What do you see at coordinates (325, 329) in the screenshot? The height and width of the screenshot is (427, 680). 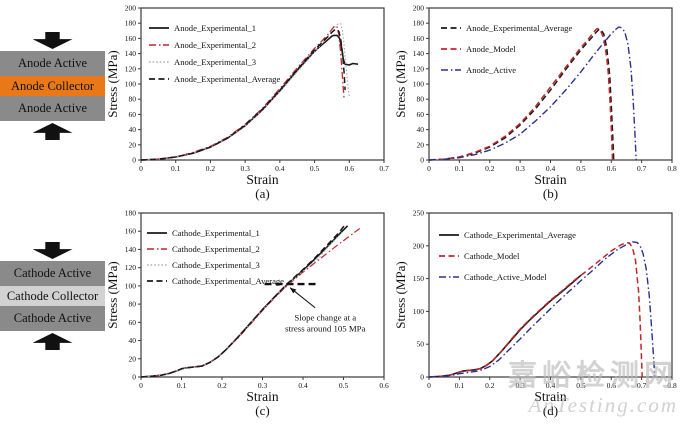 I see `annotation-text: stress around 105 MPa` at bounding box center [325, 329].